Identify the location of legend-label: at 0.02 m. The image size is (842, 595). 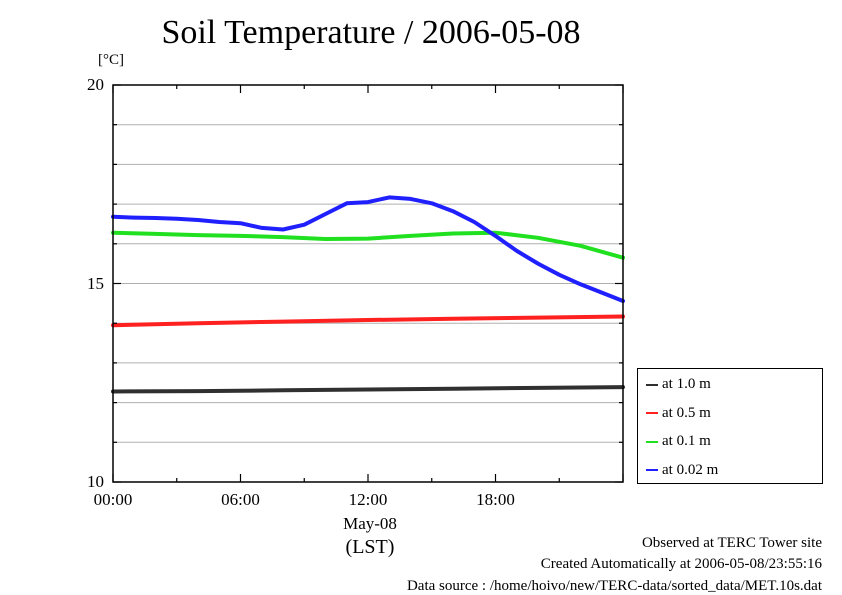
(690, 469).